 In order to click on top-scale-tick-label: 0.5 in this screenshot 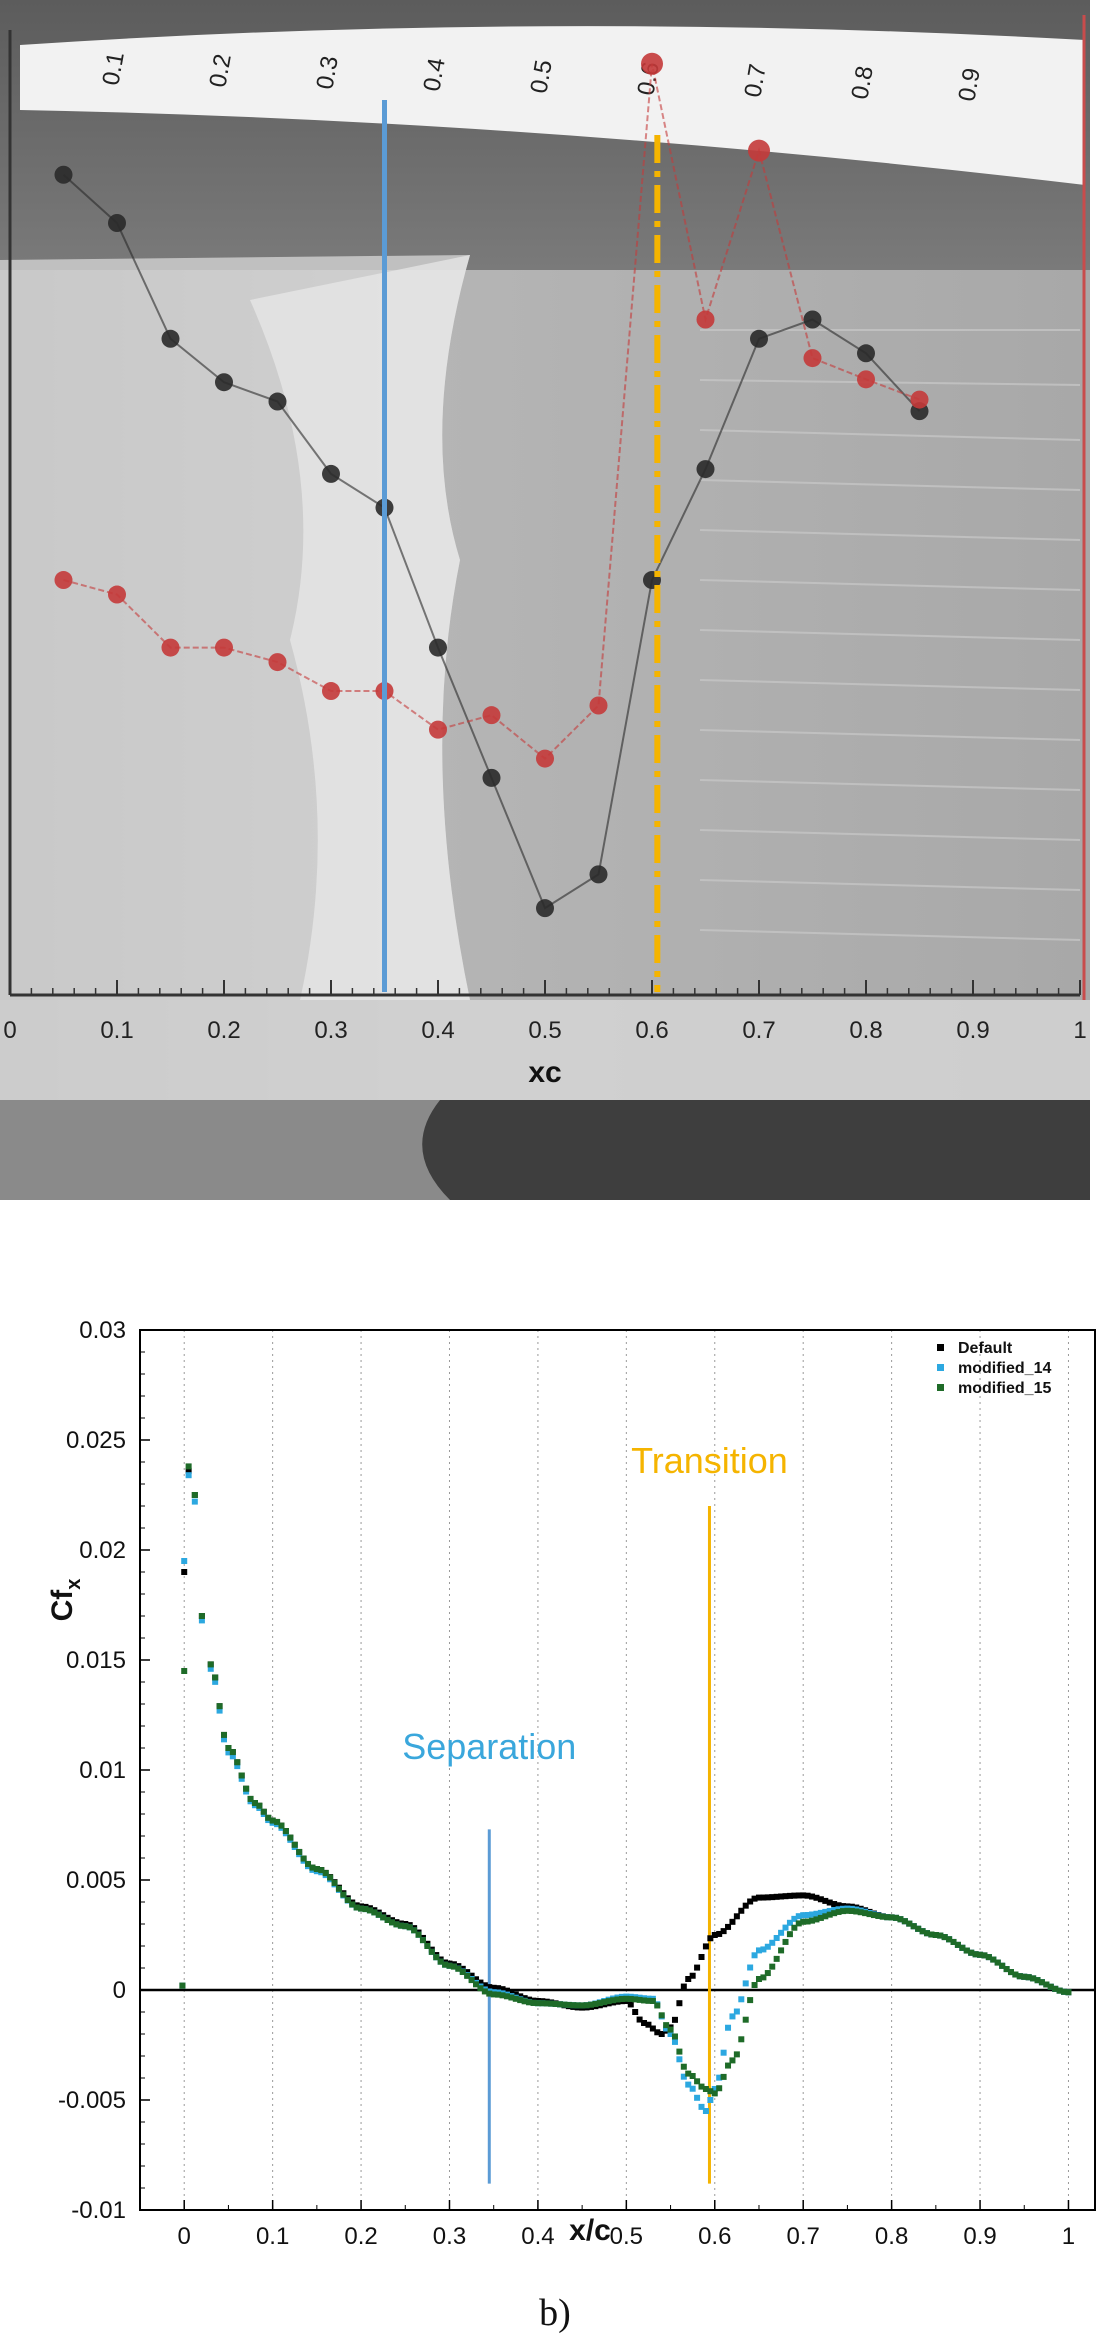, I will do `click(541, 77)`.